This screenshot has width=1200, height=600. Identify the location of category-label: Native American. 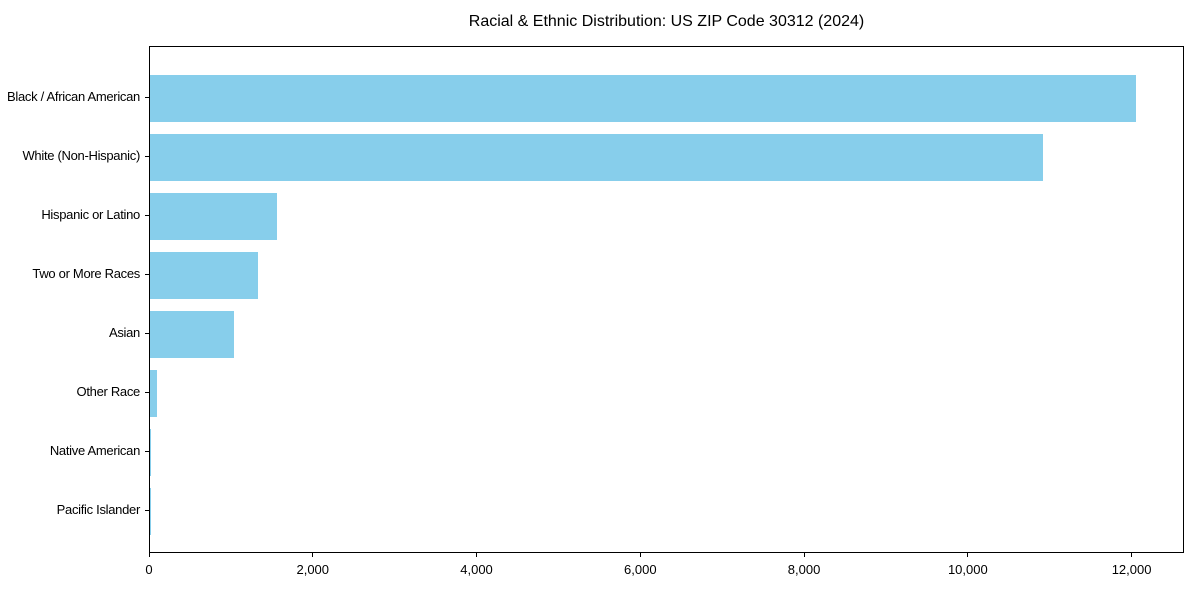
(94, 450).